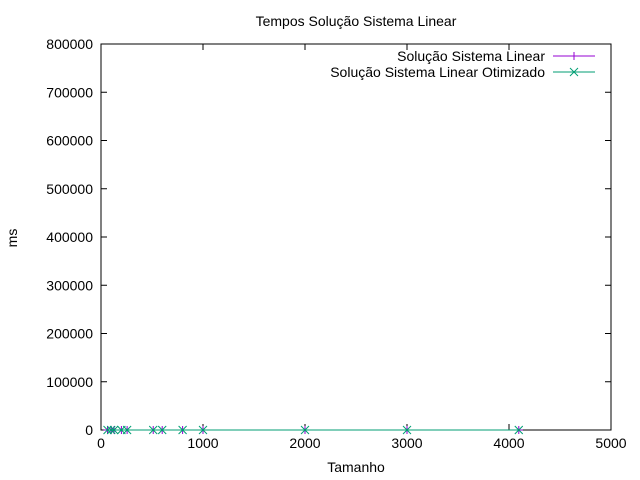  I want to click on y-tick-label: 100000, so click(69, 382).